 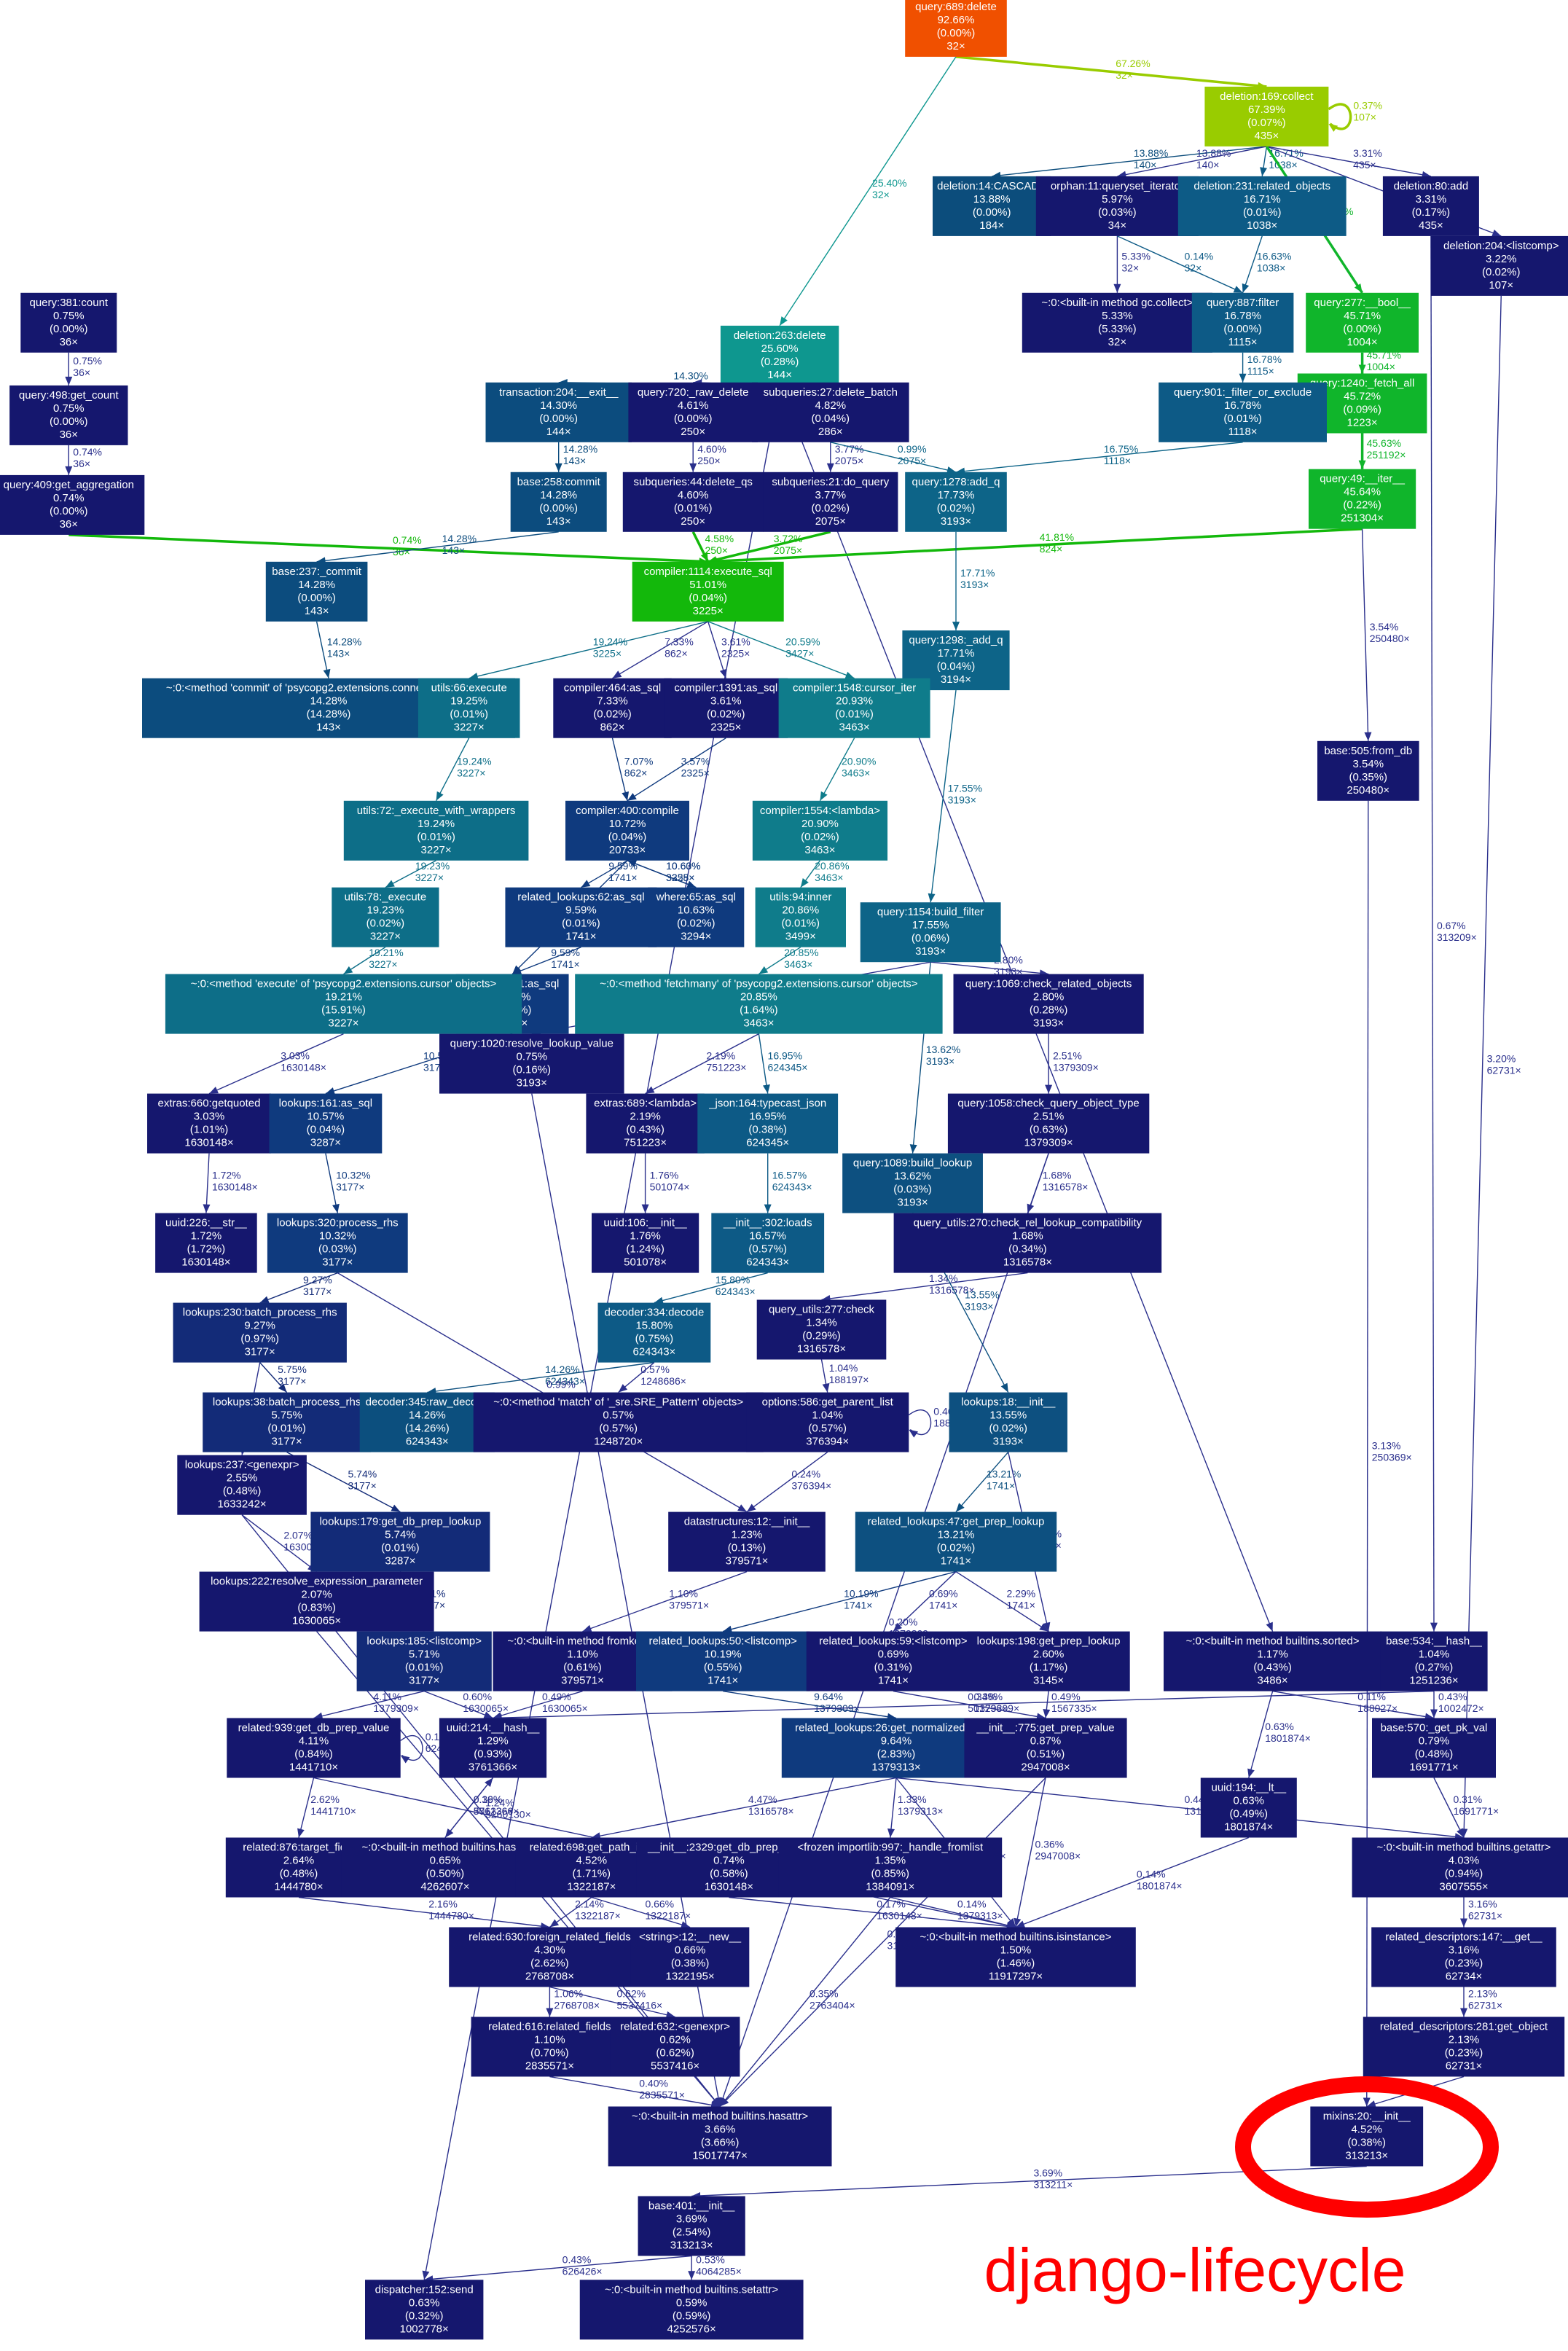 What do you see at coordinates (735, 641) in the screenshot?
I see `edge-label: 3.61%` at bounding box center [735, 641].